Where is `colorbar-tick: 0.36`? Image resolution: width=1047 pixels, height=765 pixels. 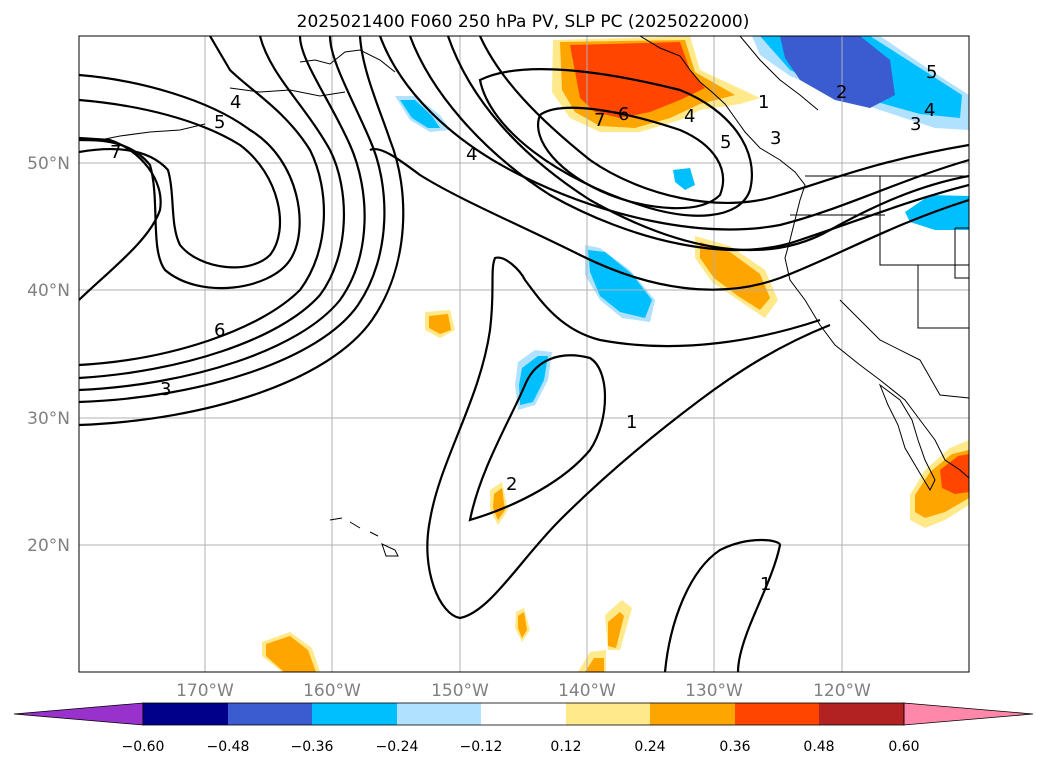
colorbar-tick: 0.36 is located at coordinates (734, 747).